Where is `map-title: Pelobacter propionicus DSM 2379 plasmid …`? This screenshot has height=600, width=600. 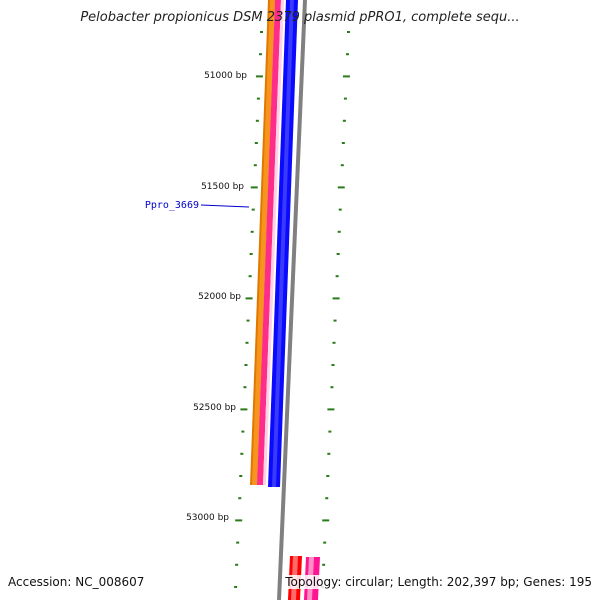 map-title: Pelobacter propionicus DSM 2379 plasmid … is located at coordinates (300, 17).